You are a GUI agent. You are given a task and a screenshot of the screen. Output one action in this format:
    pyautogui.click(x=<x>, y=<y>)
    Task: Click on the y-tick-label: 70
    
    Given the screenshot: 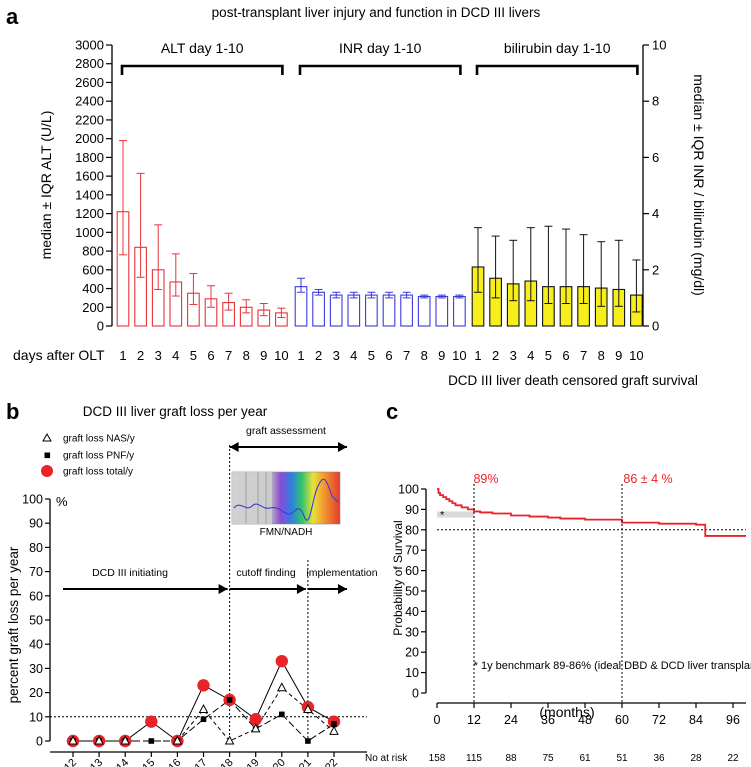 What is the action you would take?
    pyautogui.click(x=412, y=551)
    